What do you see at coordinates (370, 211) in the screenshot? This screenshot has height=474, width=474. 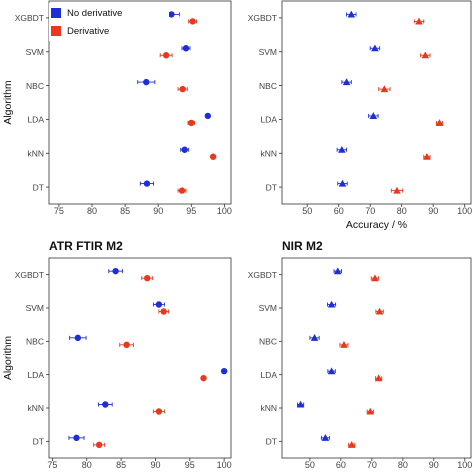 I see `x-tick-label: 70` at bounding box center [370, 211].